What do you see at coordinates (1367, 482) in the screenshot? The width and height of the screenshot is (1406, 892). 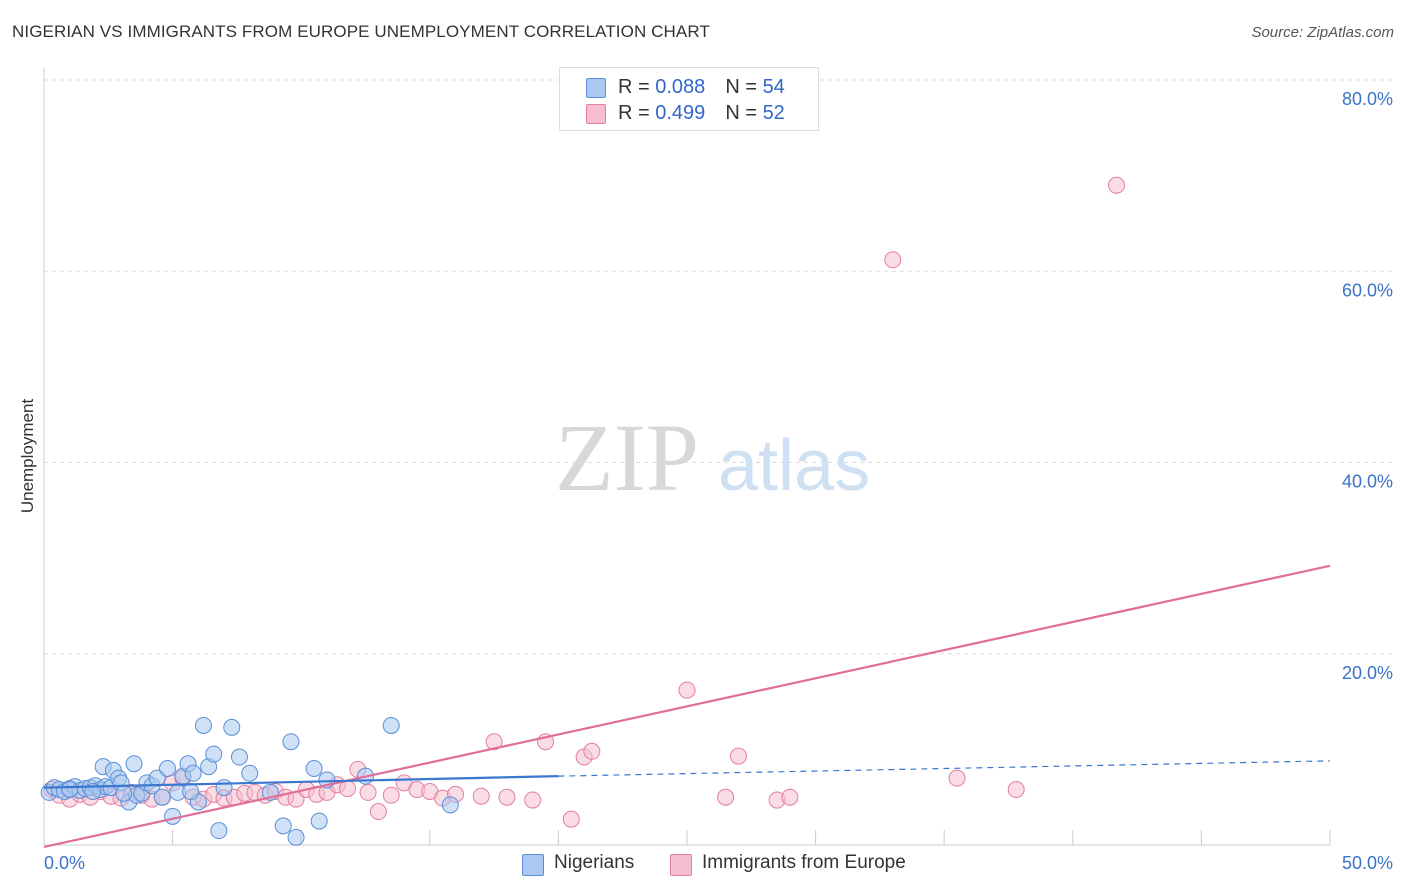 I see `y-tick-label: 40.0%` at bounding box center [1367, 482].